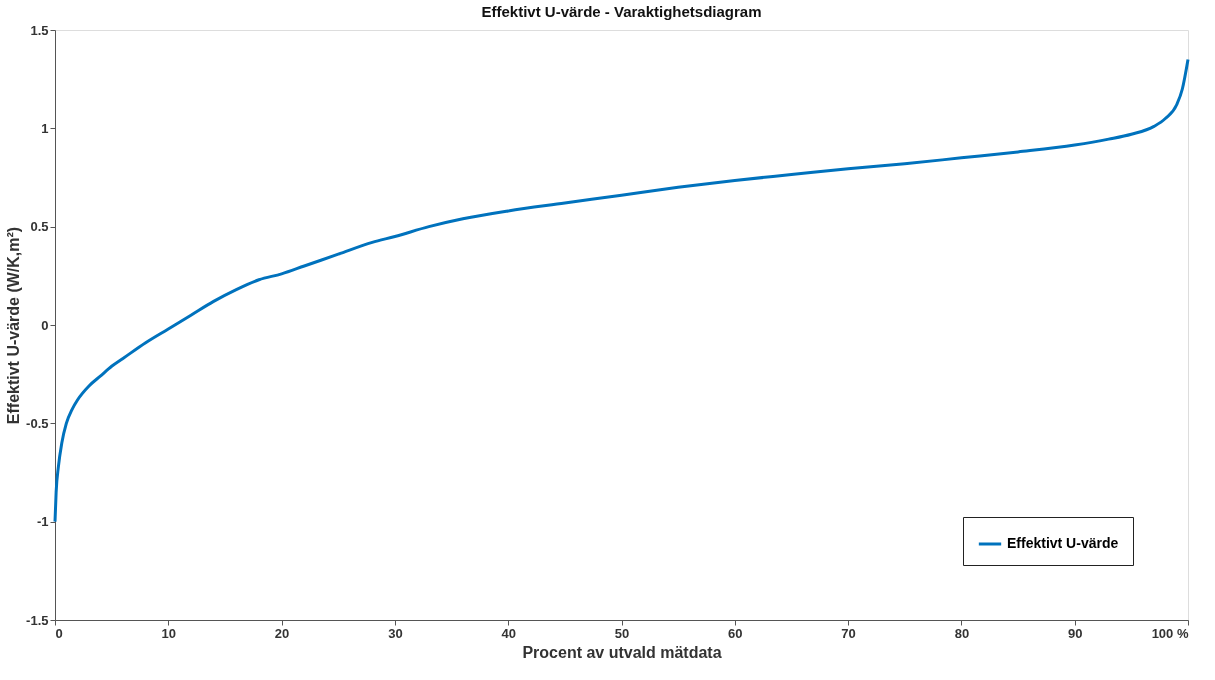 This screenshot has height=680, width=1215. What do you see at coordinates (59, 633) in the screenshot?
I see `x-tick-label: 0` at bounding box center [59, 633].